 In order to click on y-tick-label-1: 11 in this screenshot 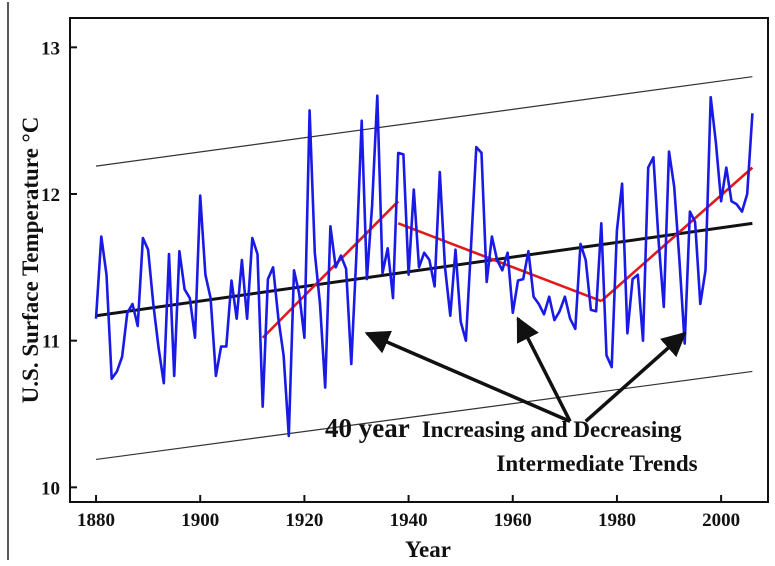, I will do `click(51, 342)`.